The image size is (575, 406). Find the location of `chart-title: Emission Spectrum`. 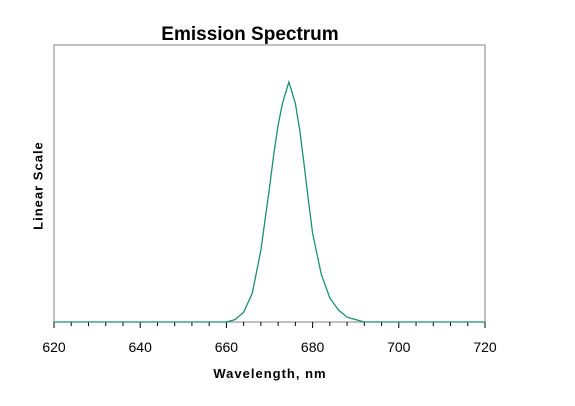

chart-title: Emission Spectrum is located at coordinates (250, 34).